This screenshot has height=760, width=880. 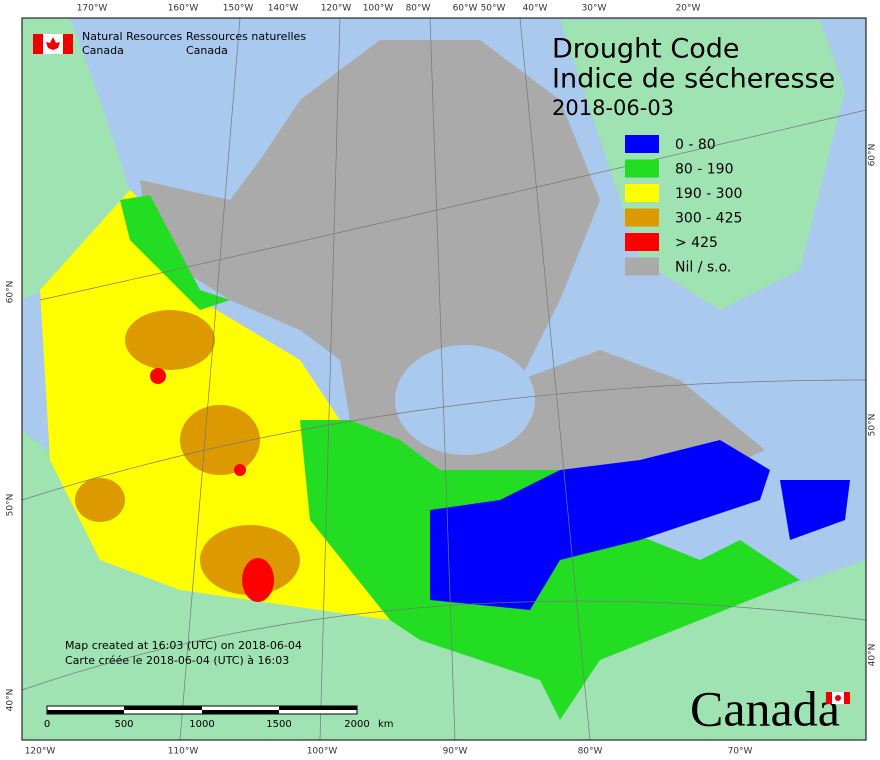 I want to click on lon-label: 140°W, so click(x=283, y=9).